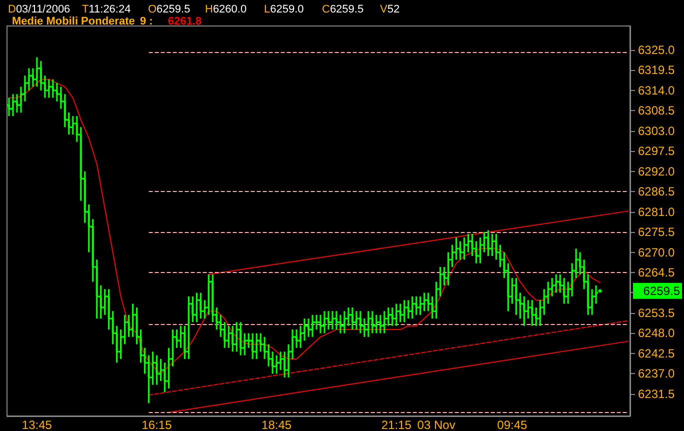  I want to click on y-tick-label: 6303.0, so click(657, 131).